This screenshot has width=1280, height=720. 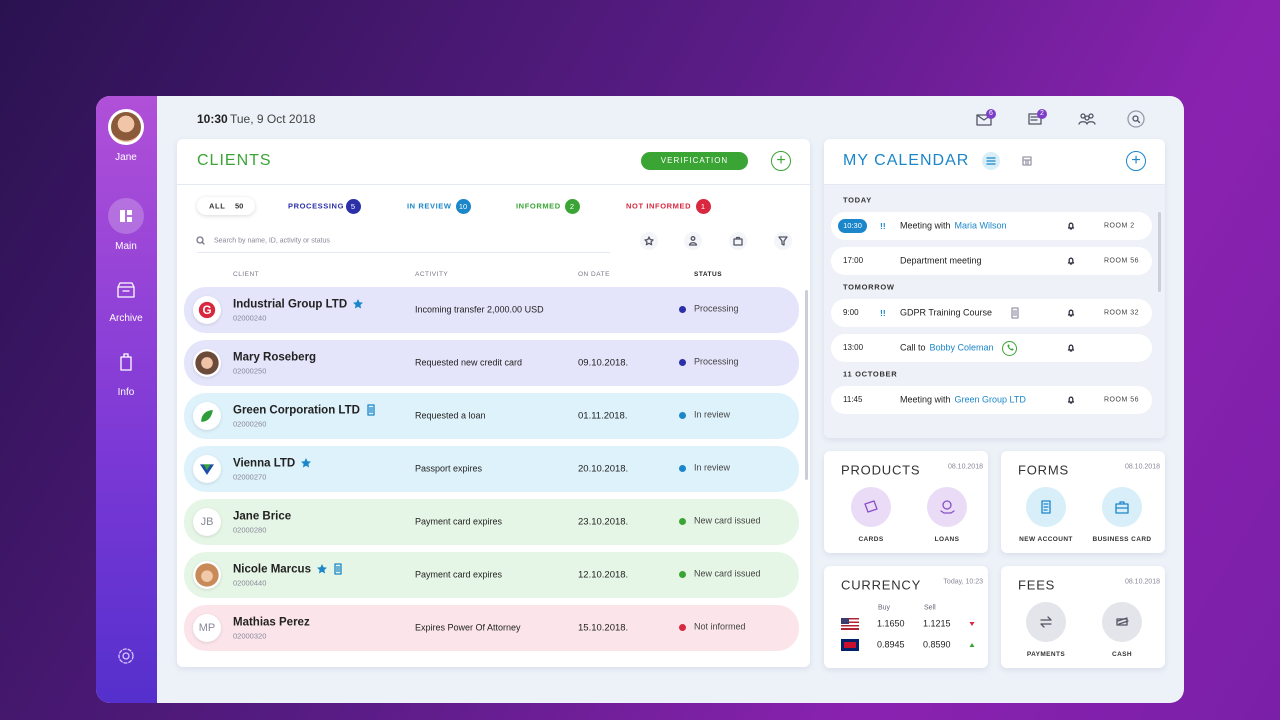 What do you see at coordinates (594, 274) in the screenshot?
I see `column-header: ON DATE` at bounding box center [594, 274].